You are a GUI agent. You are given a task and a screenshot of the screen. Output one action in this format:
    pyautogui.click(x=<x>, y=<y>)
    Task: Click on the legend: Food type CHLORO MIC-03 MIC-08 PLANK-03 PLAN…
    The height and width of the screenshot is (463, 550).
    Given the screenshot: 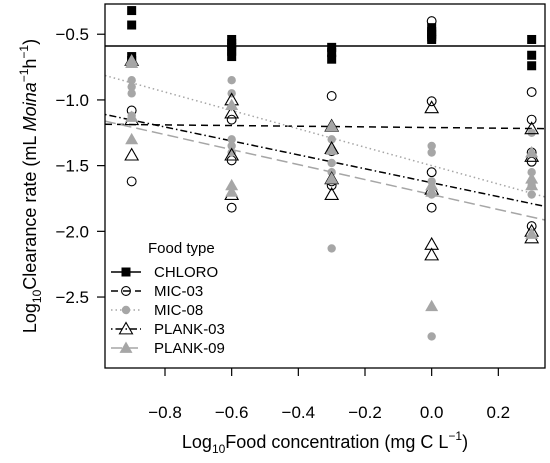 What is the action you would take?
    pyautogui.click(x=168, y=298)
    